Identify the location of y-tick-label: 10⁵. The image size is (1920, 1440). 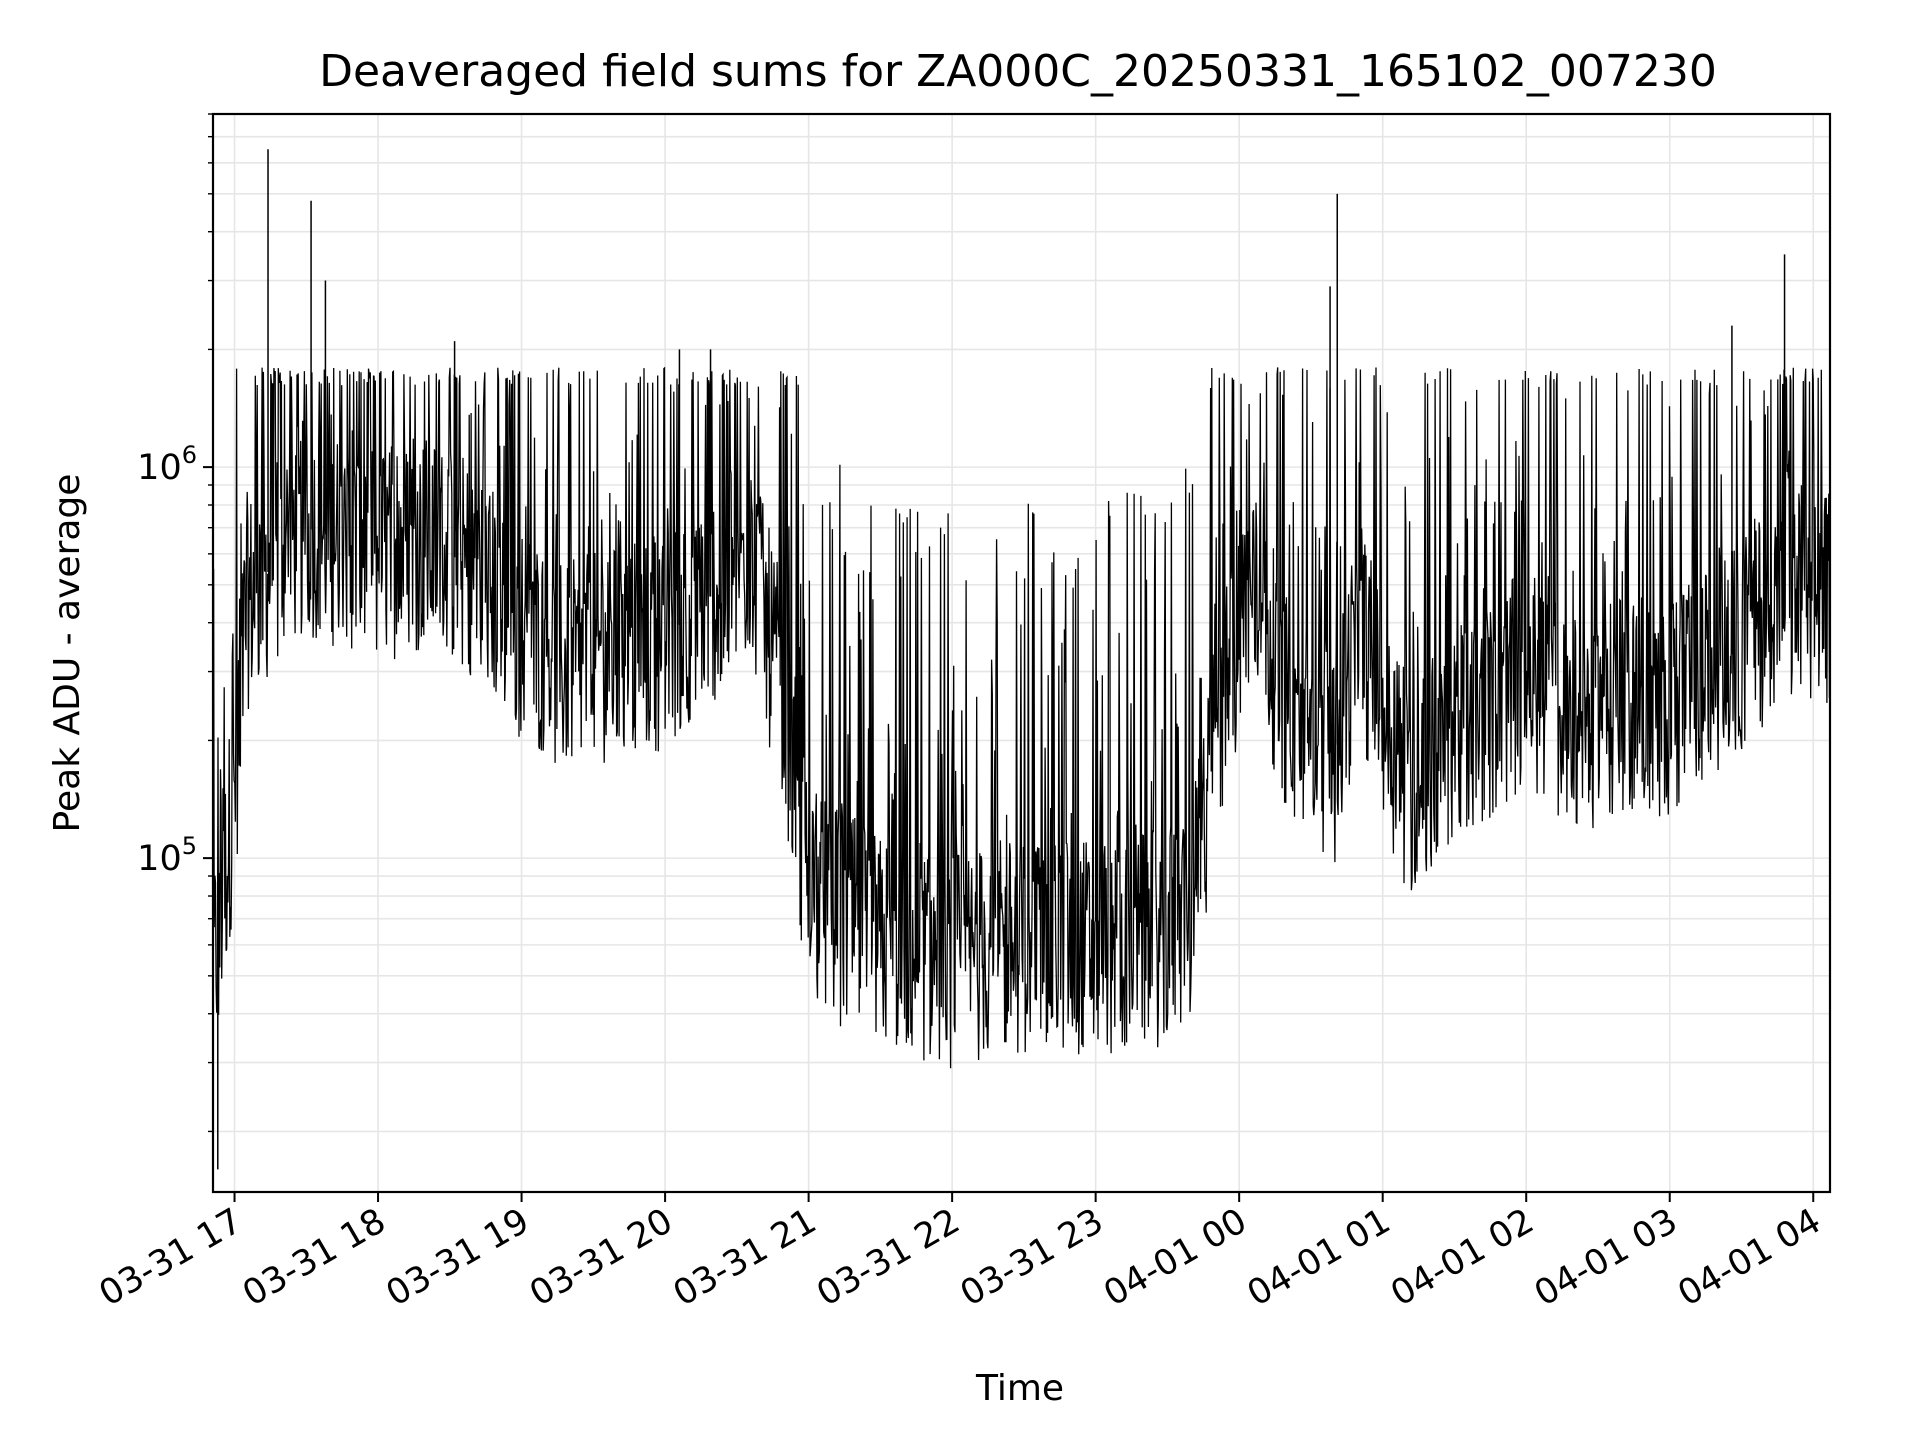
(167, 855).